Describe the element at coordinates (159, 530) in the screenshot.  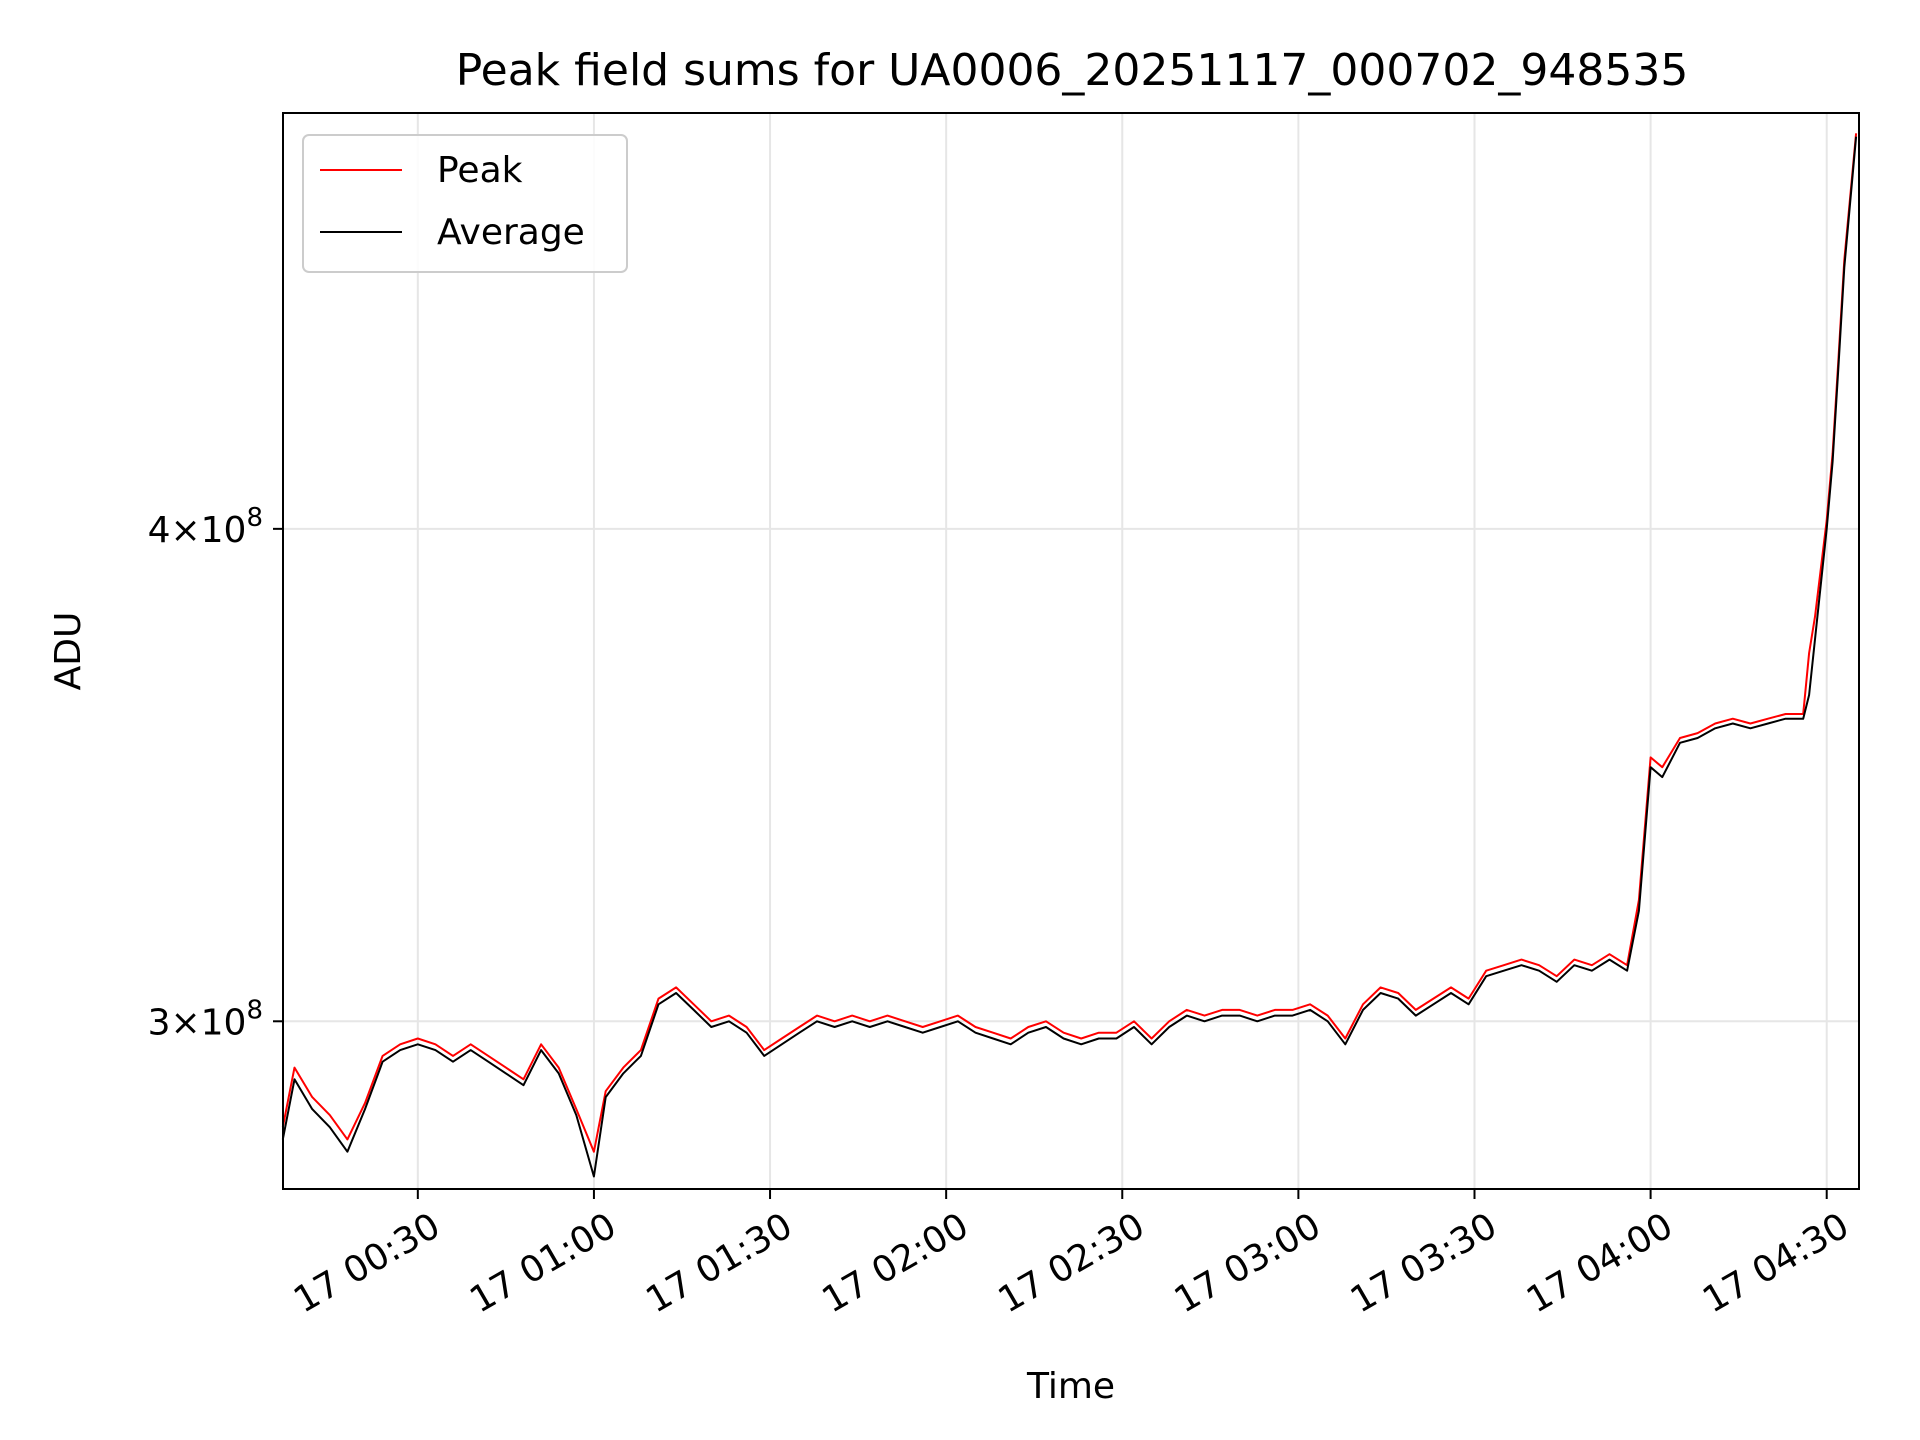
I see `y-tick-mantissa: 4` at that location.